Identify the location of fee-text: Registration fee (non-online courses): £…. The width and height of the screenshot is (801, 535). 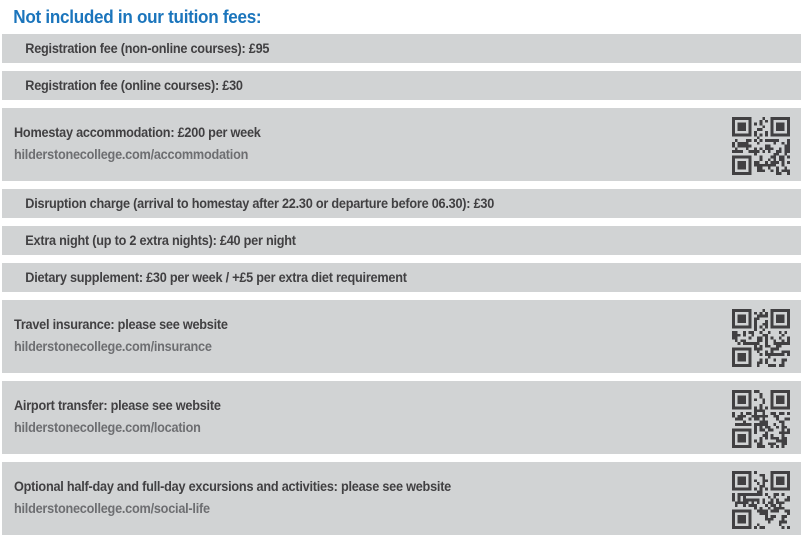
(147, 48).